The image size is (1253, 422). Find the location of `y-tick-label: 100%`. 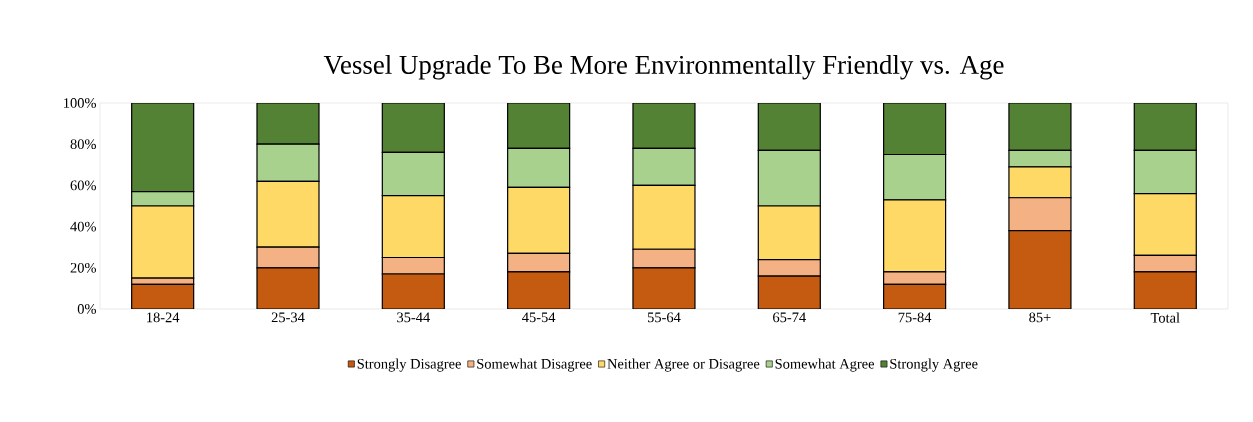

y-tick-label: 100% is located at coordinates (80, 103).